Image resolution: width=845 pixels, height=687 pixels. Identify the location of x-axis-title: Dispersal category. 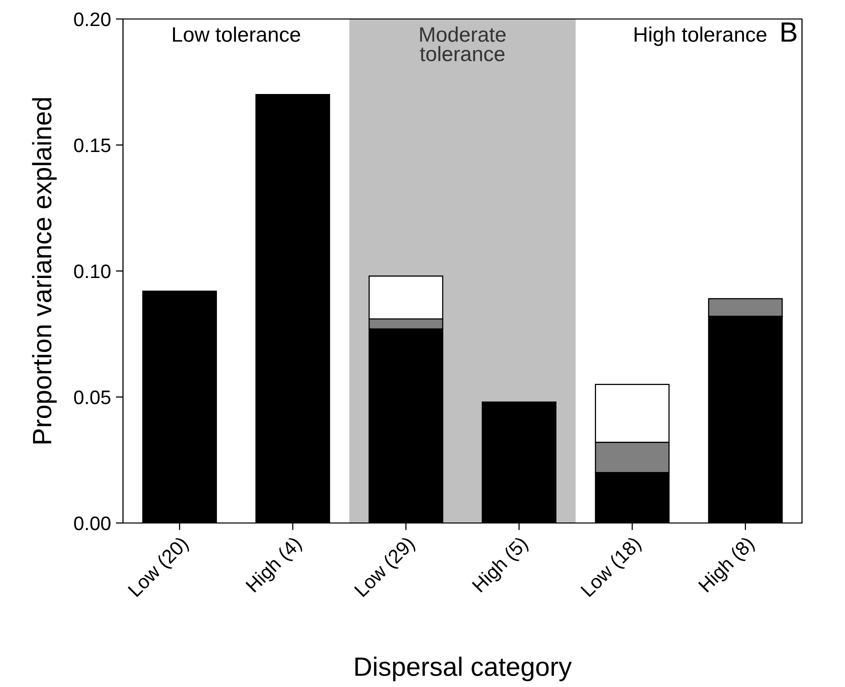
(463, 669).